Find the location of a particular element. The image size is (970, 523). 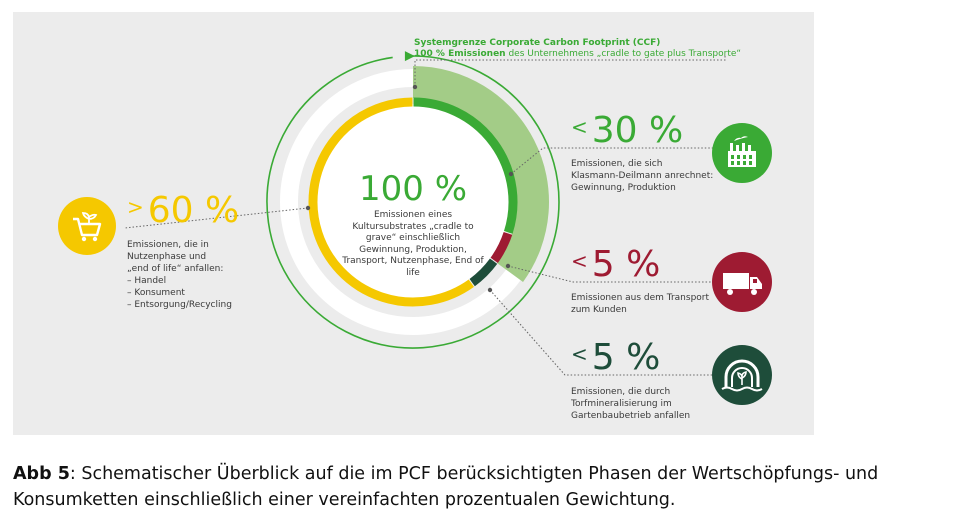

left-value: >60 % is located at coordinates (183, 209).